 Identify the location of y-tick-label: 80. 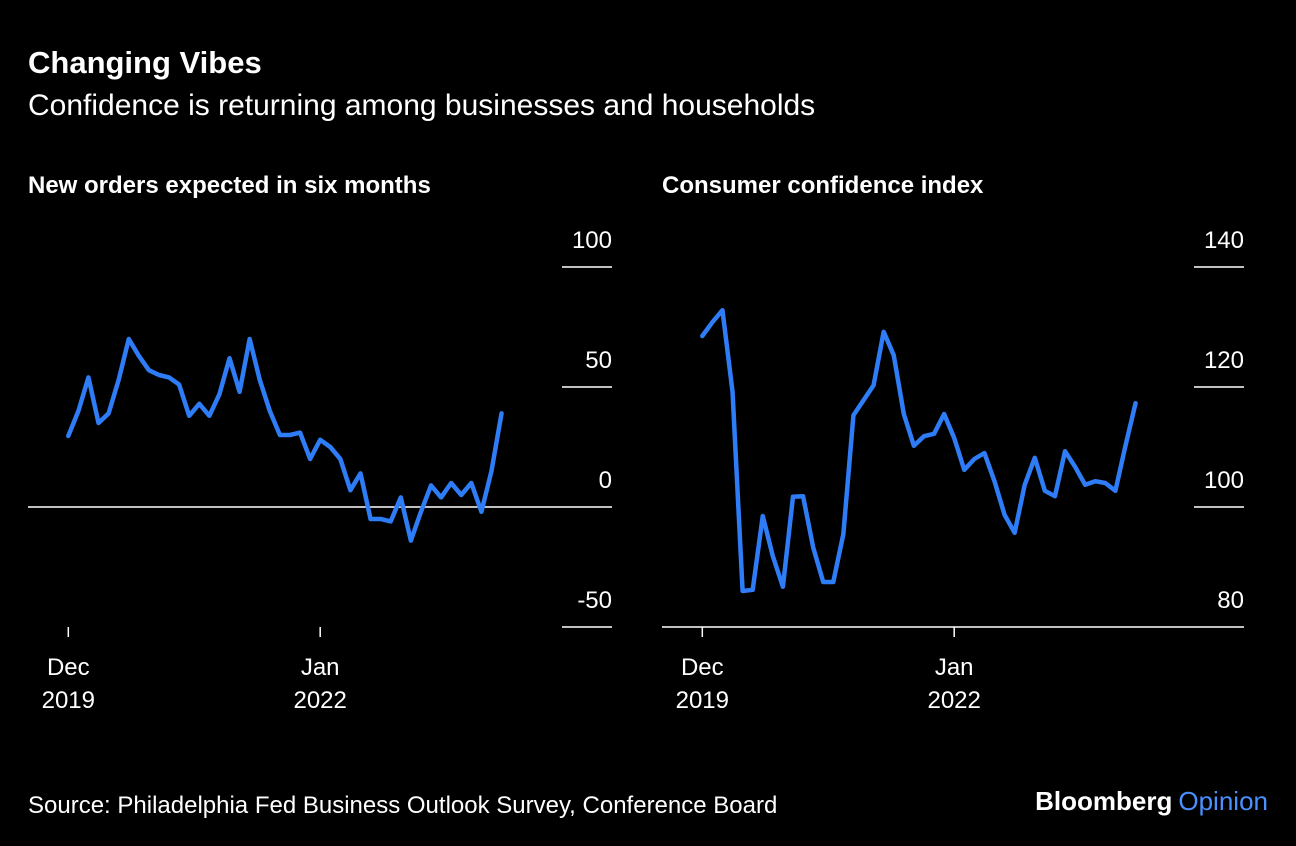
(1230, 600).